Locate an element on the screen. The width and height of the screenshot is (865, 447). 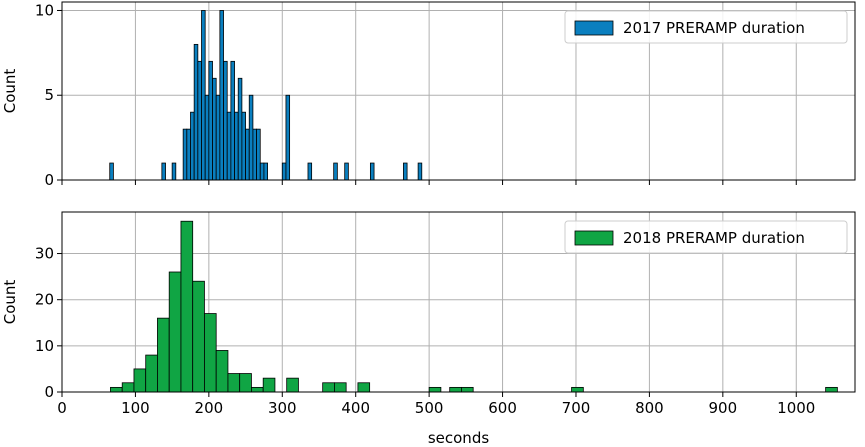
top-legend-swatch is located at coordinates (594, 28).